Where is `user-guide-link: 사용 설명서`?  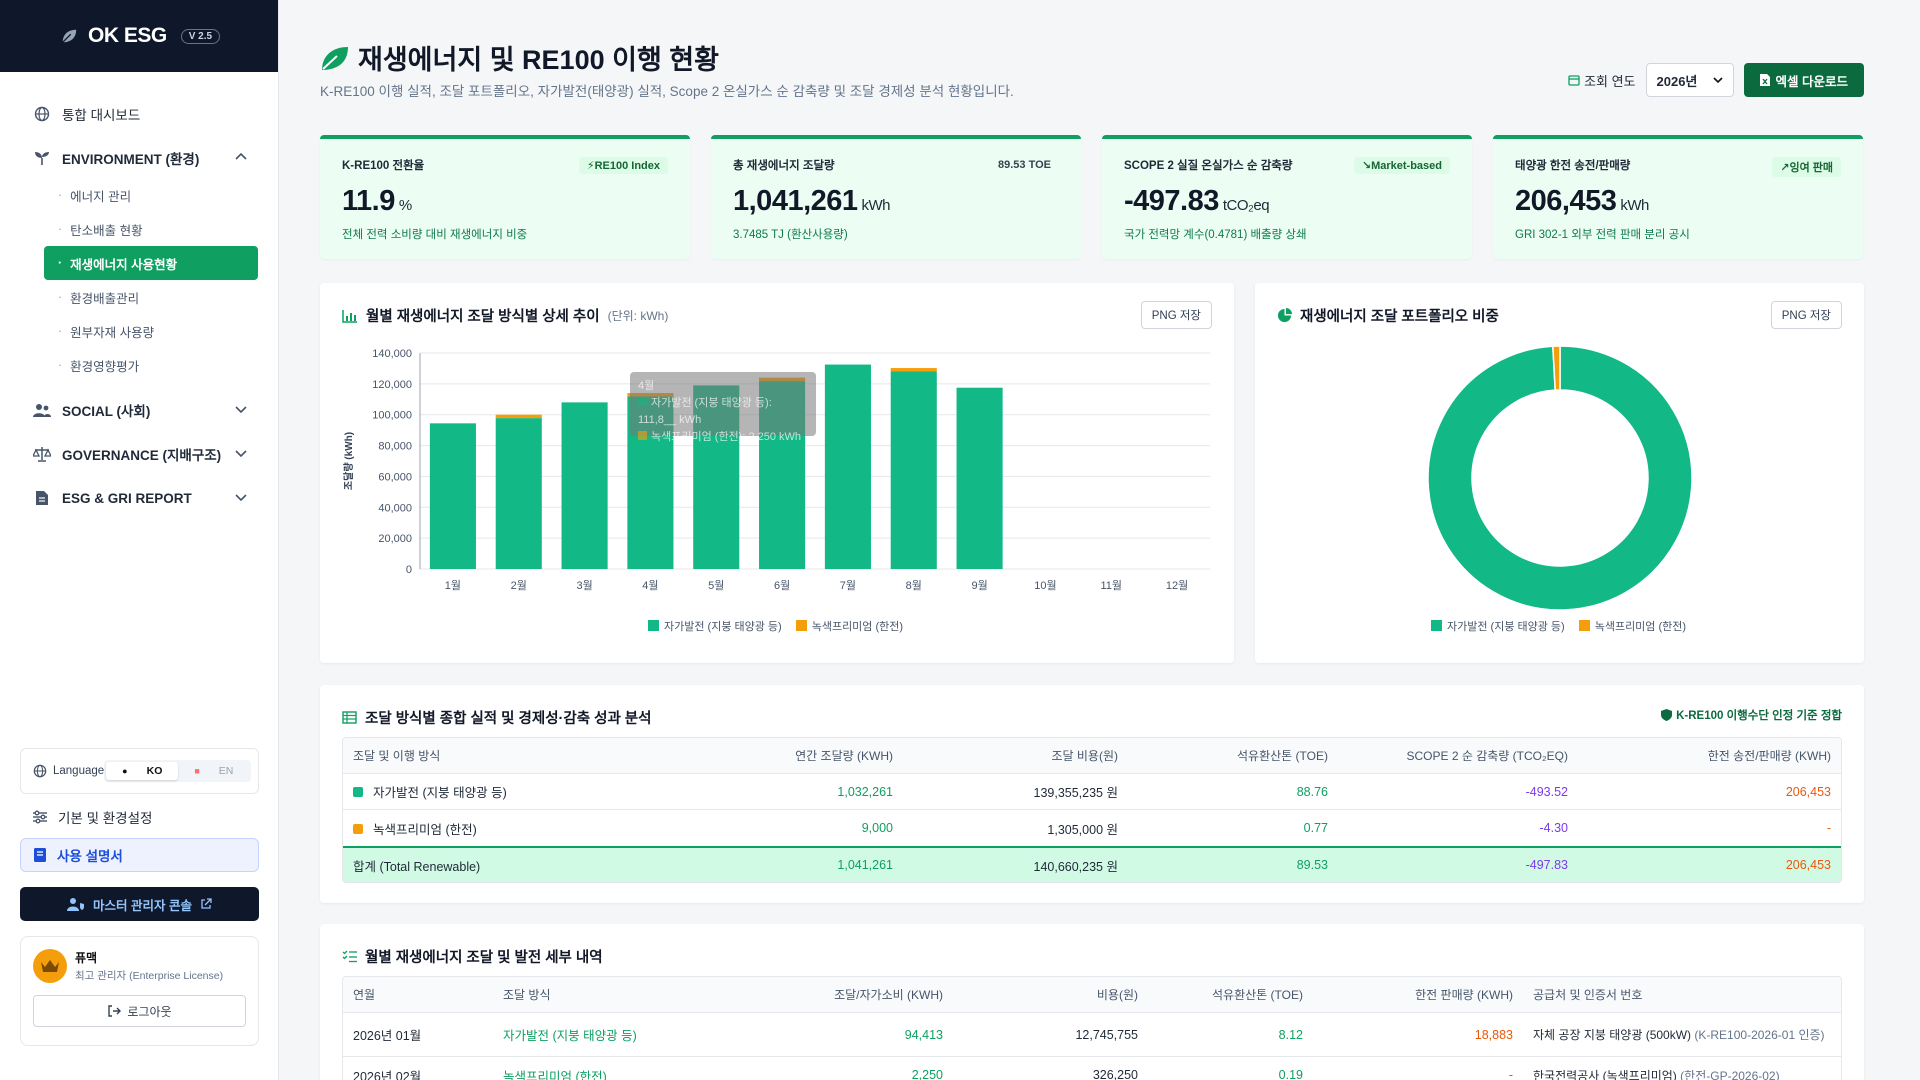 user-guide-link: 사용 설명서 is located at coordinates (139, 855).